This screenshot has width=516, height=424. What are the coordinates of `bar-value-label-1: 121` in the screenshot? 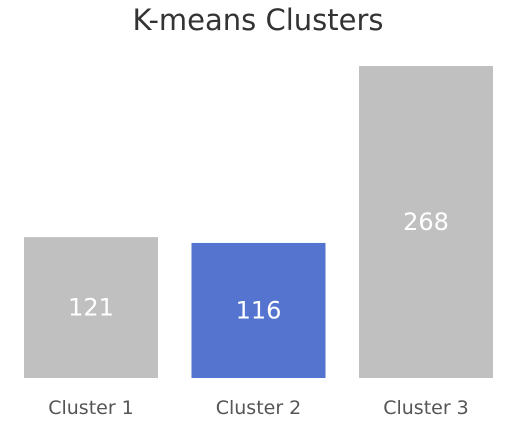 It's located at (91, 308).